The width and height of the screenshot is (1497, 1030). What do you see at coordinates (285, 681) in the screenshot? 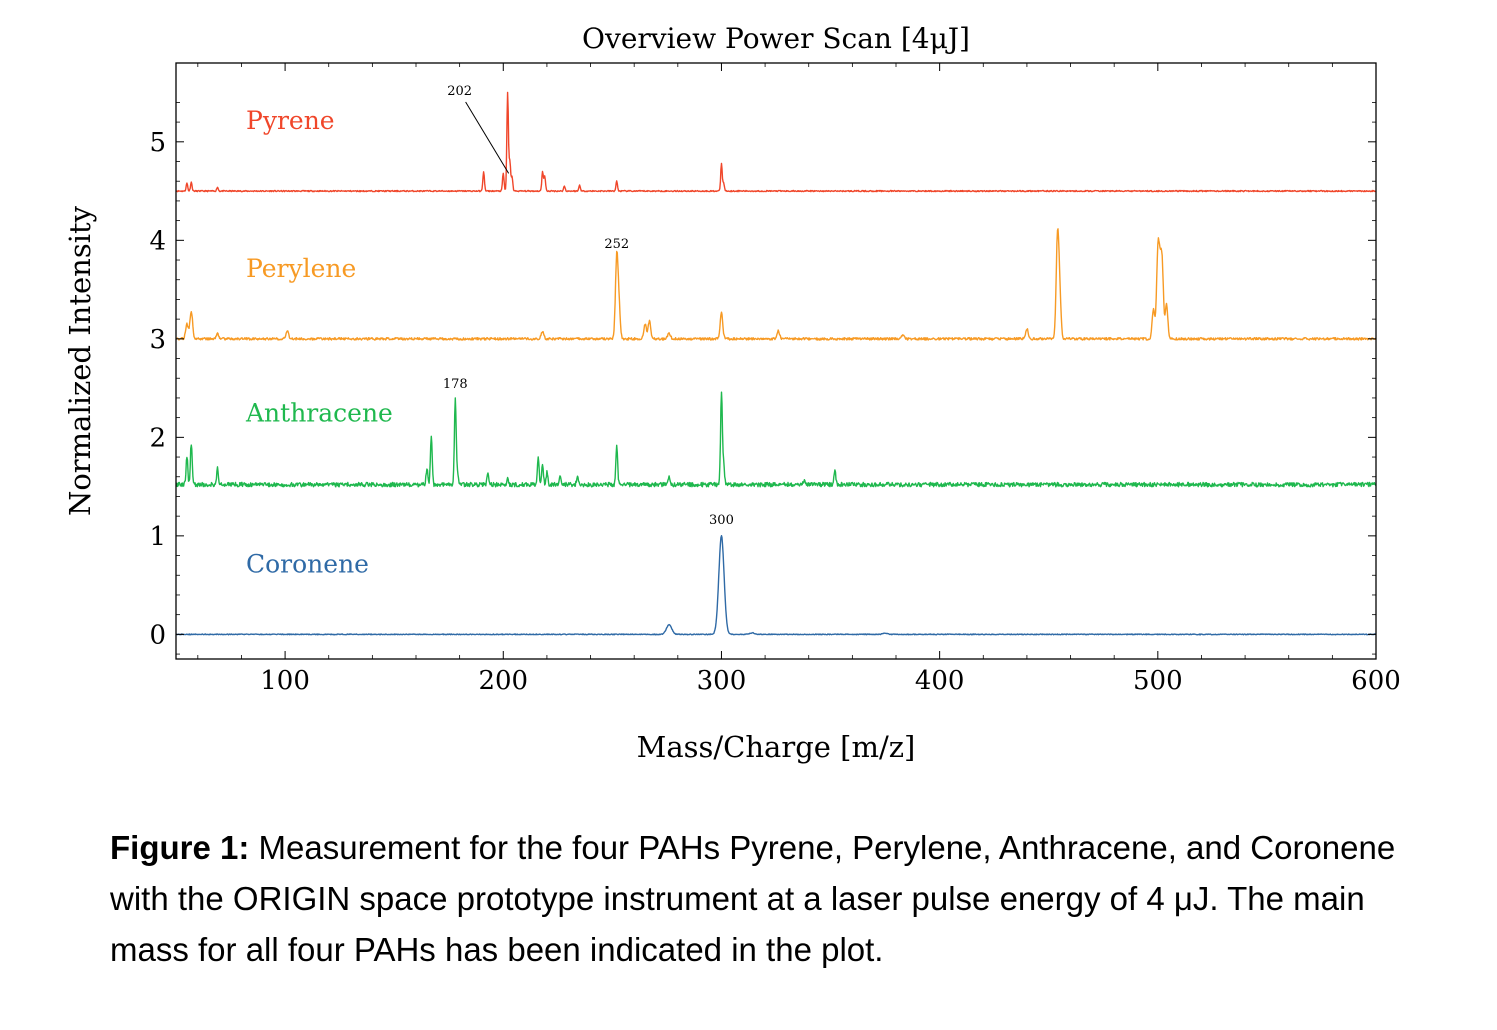
I see `x-tick-label: 100` at bounding box center [285, 681].